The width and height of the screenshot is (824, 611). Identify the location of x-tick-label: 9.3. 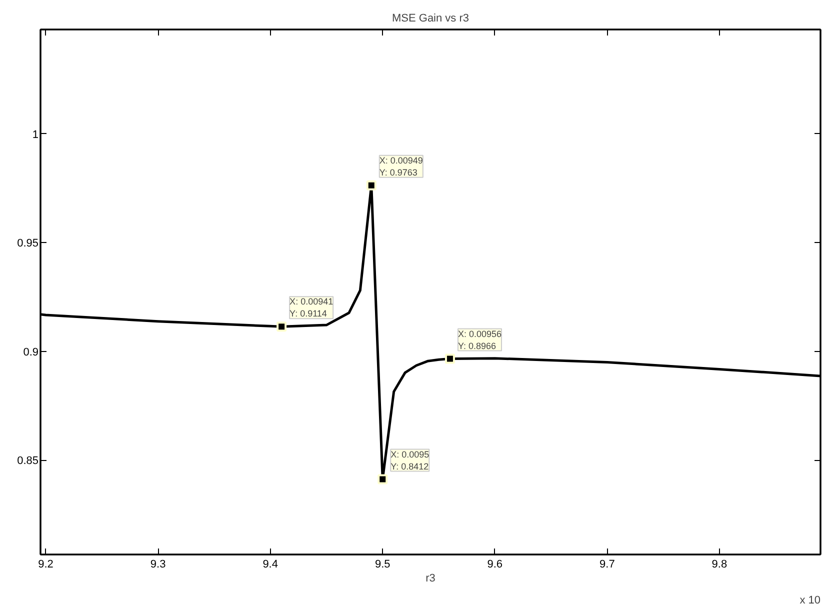
(158, 564).